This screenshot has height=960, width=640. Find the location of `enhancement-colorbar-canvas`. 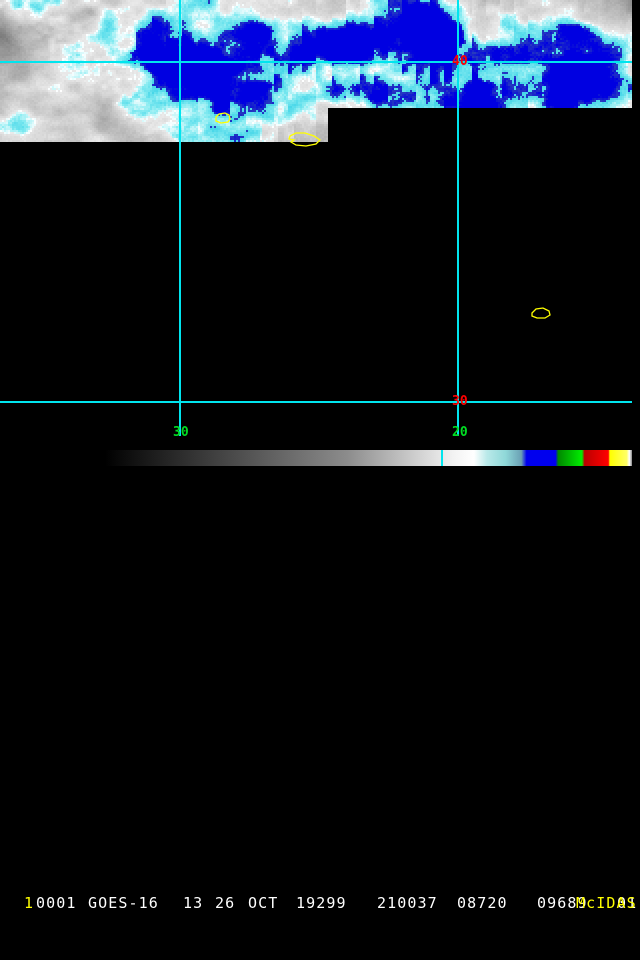

enhancement-colorbar-canvas is located at coordinates (368, 458).